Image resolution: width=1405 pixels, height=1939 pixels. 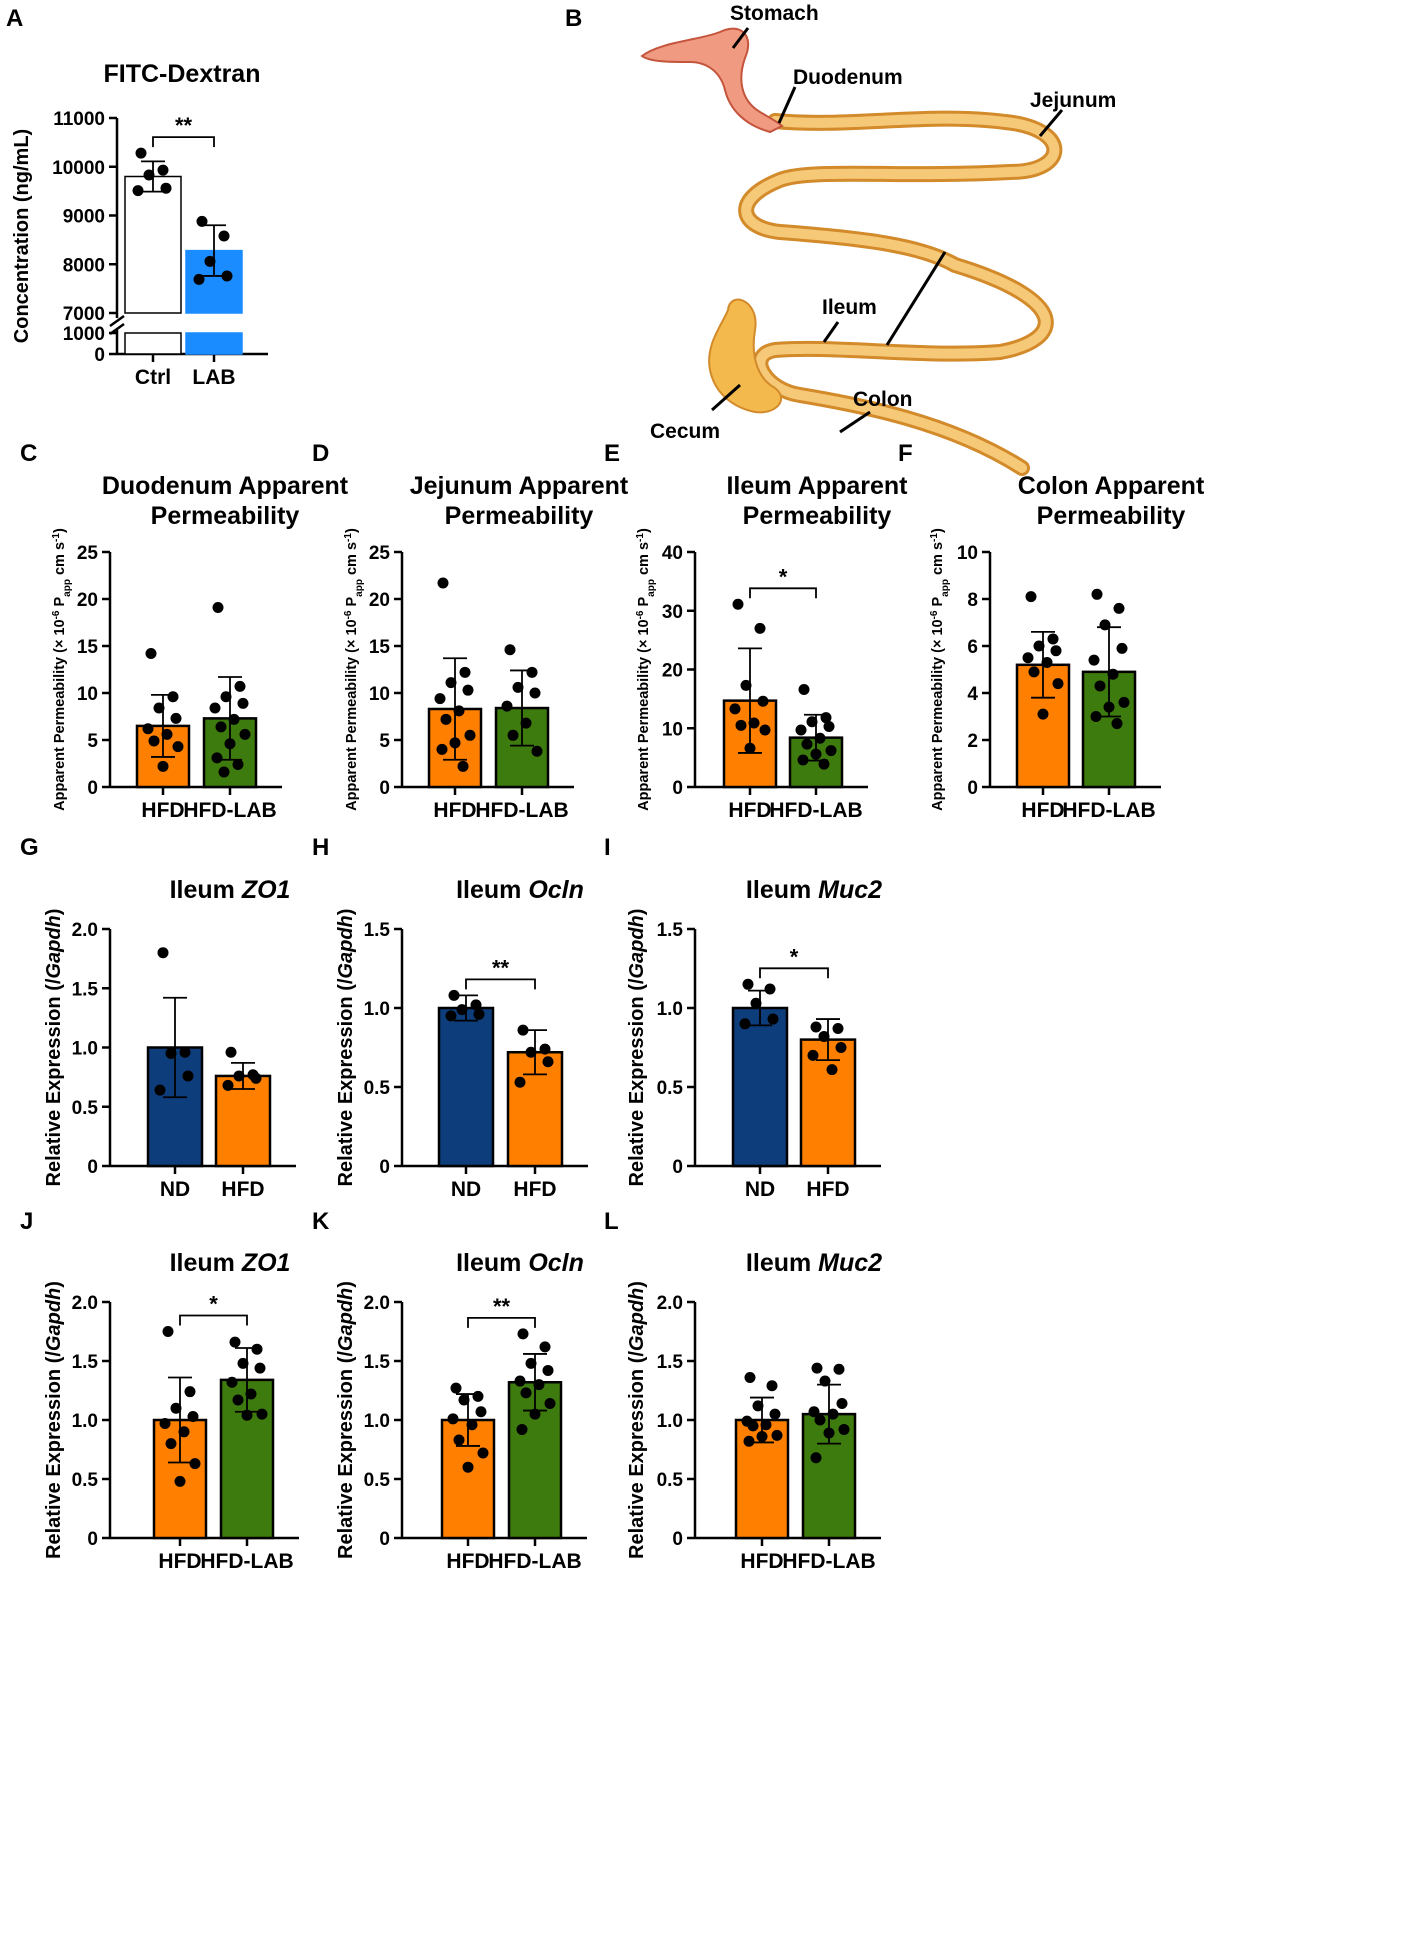 I want to click on chart-title: Ileum Muc2, so click(x=814, y=1263).